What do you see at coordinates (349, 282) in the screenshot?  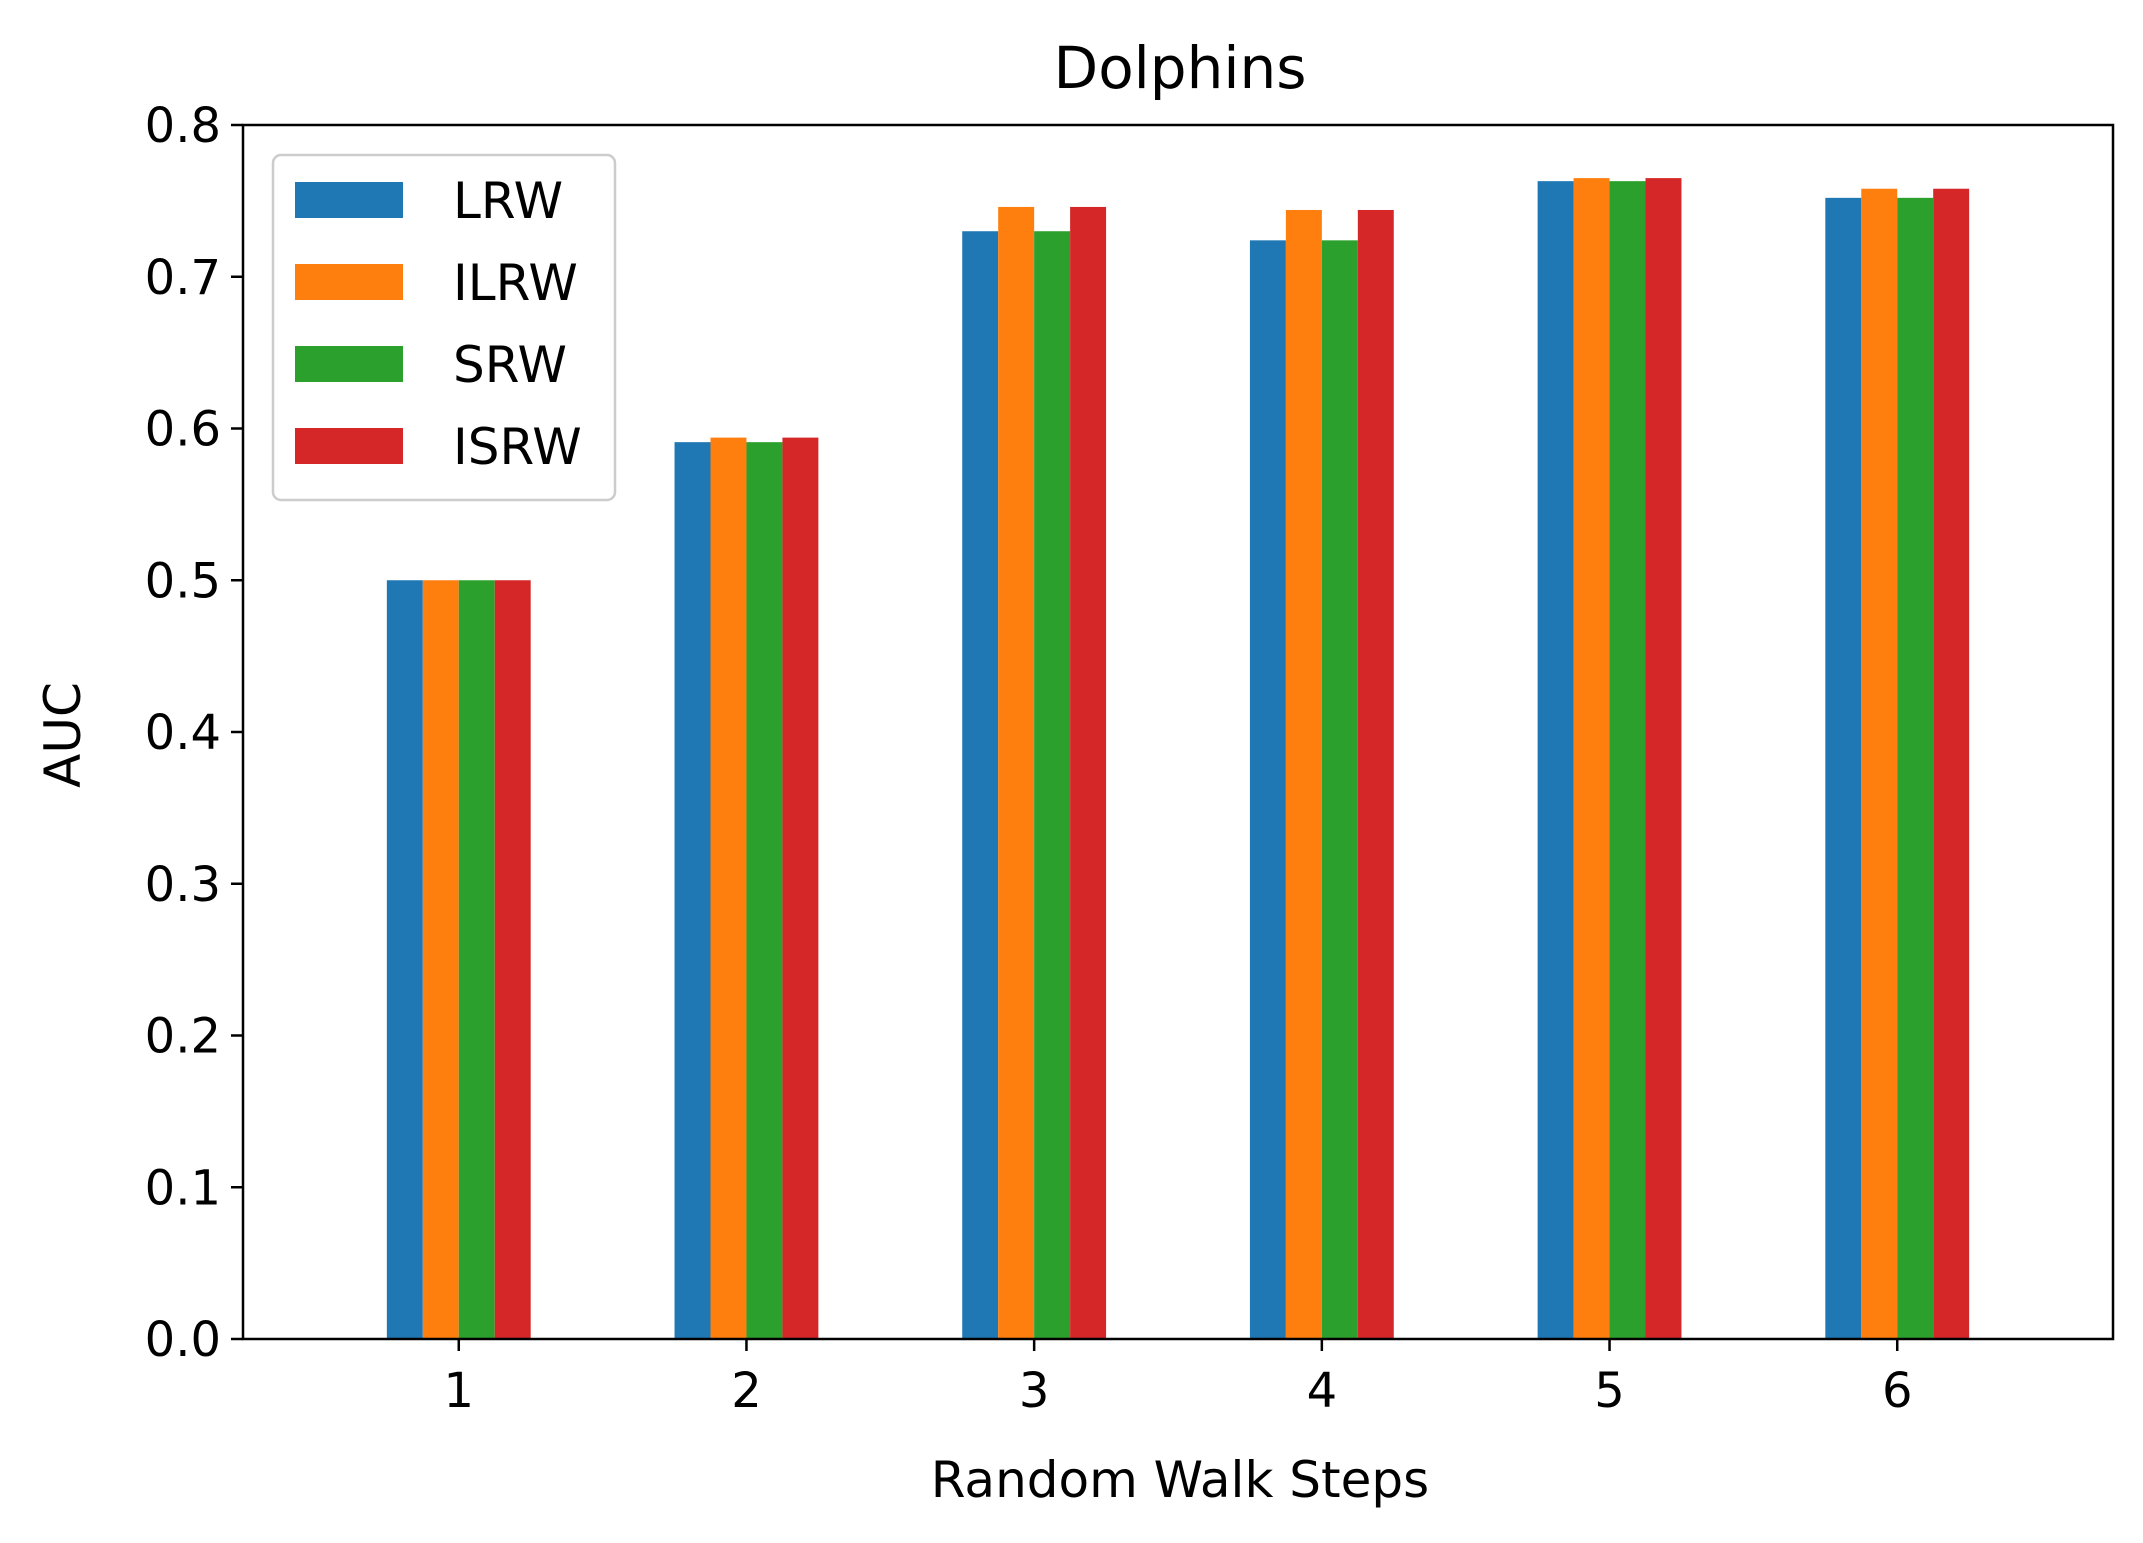 I see `legend-swatch-ilrw` at bounding box center [349, 282].